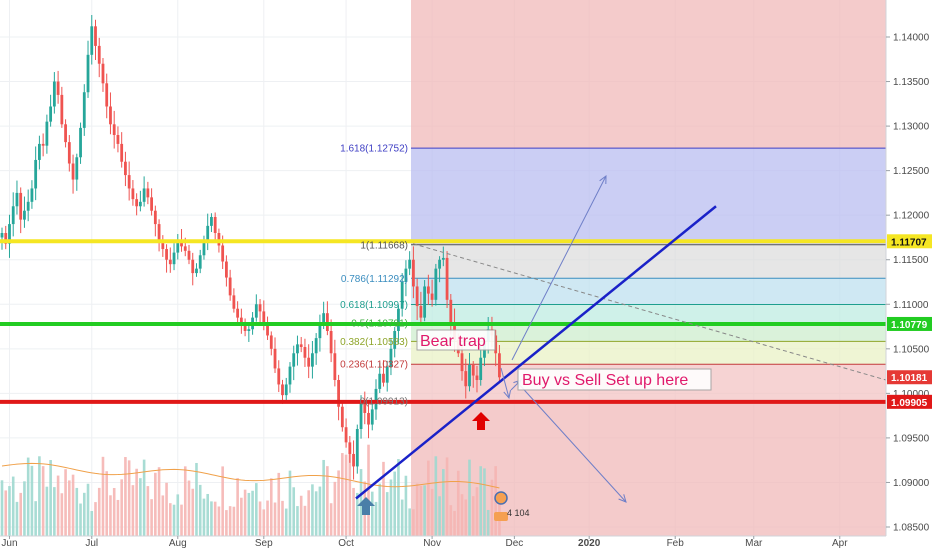 The width and height of the screenshot is (932, 555). I want to click on short-down-arrow-head, so click(507, 395).